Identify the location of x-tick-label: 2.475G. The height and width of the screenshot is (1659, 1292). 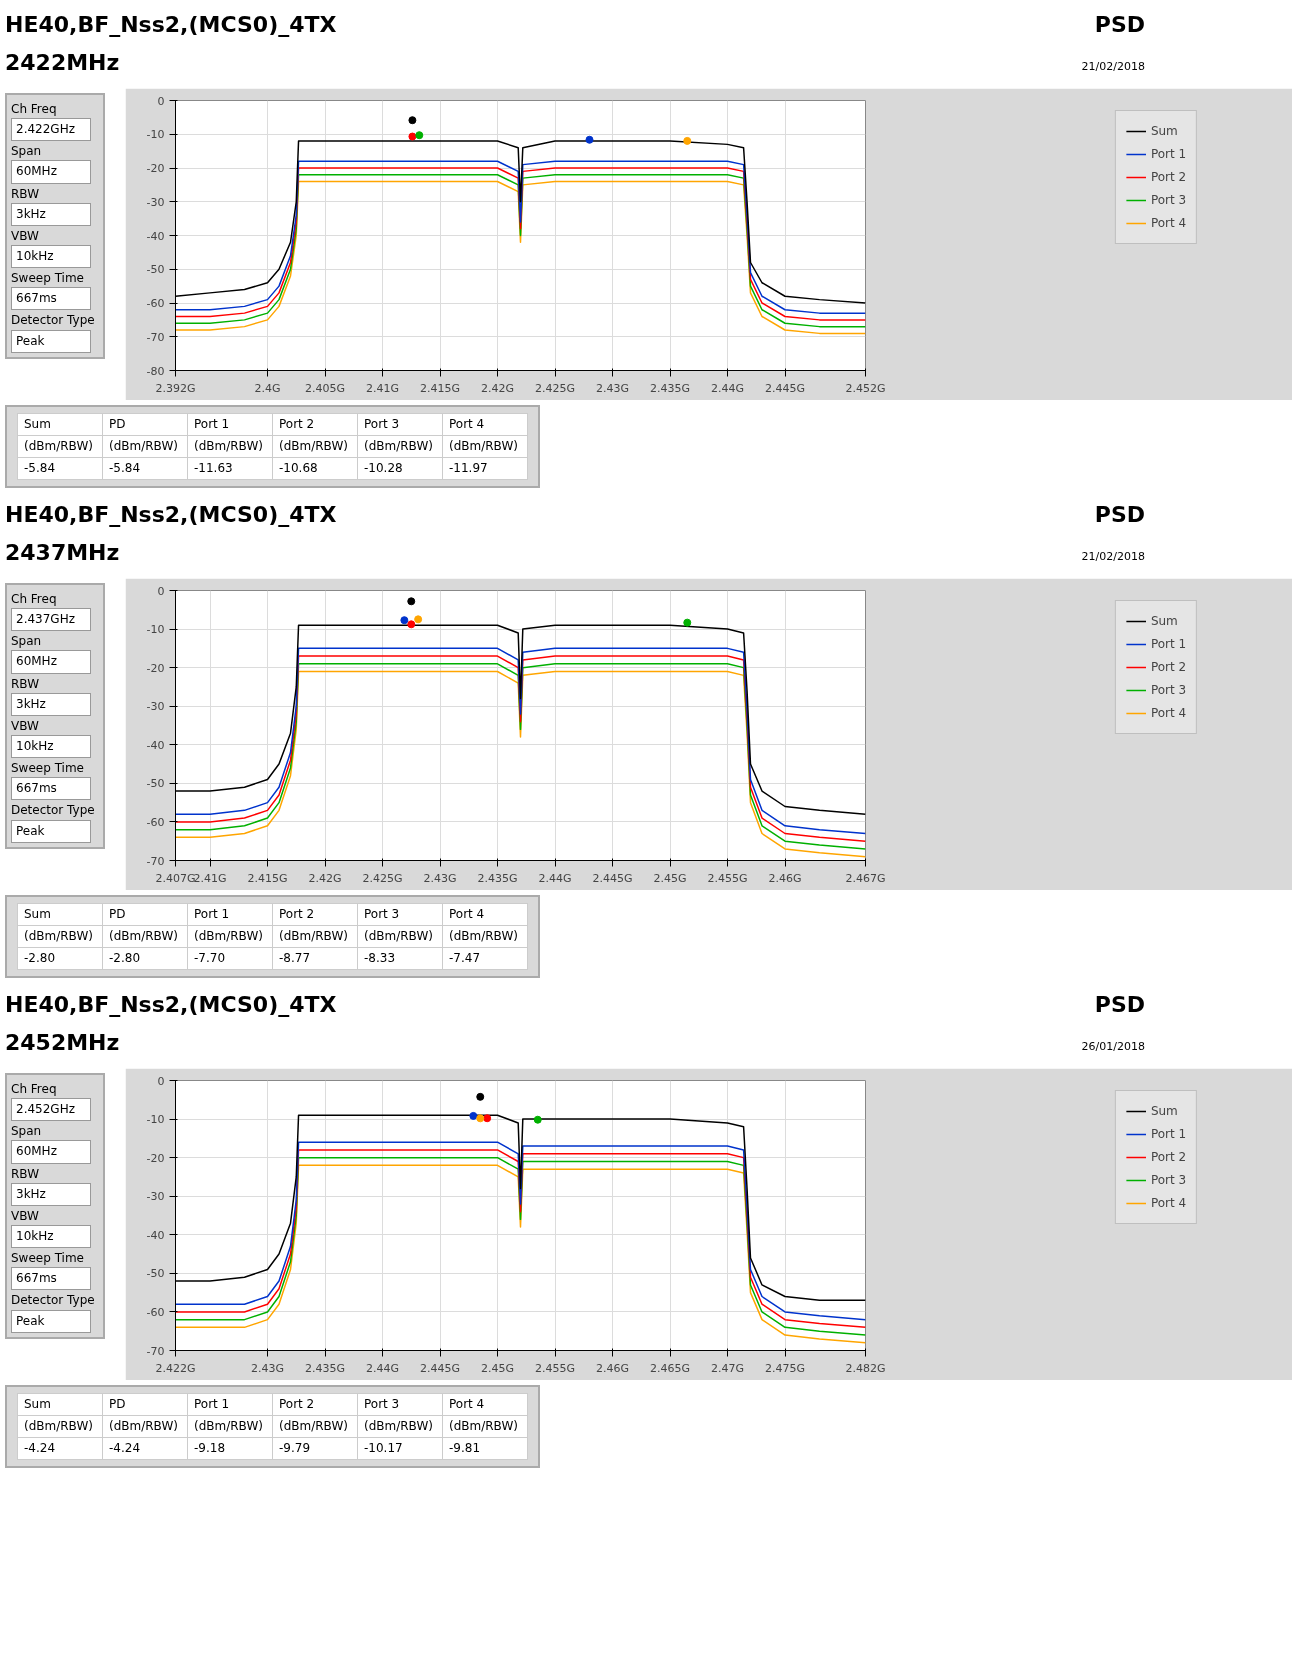
(785, 1368).